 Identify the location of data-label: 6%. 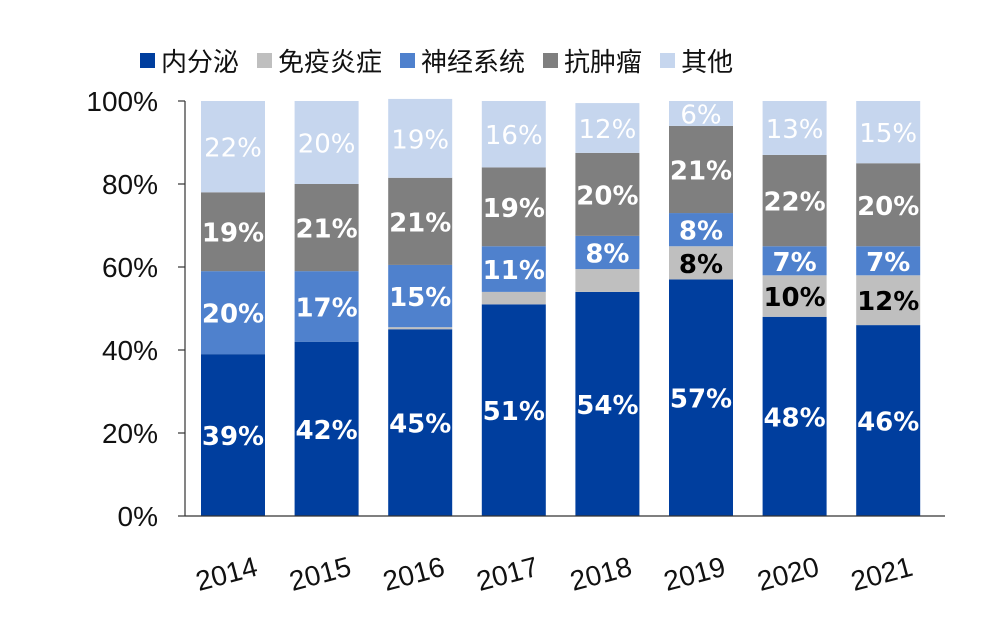
(700, 115).